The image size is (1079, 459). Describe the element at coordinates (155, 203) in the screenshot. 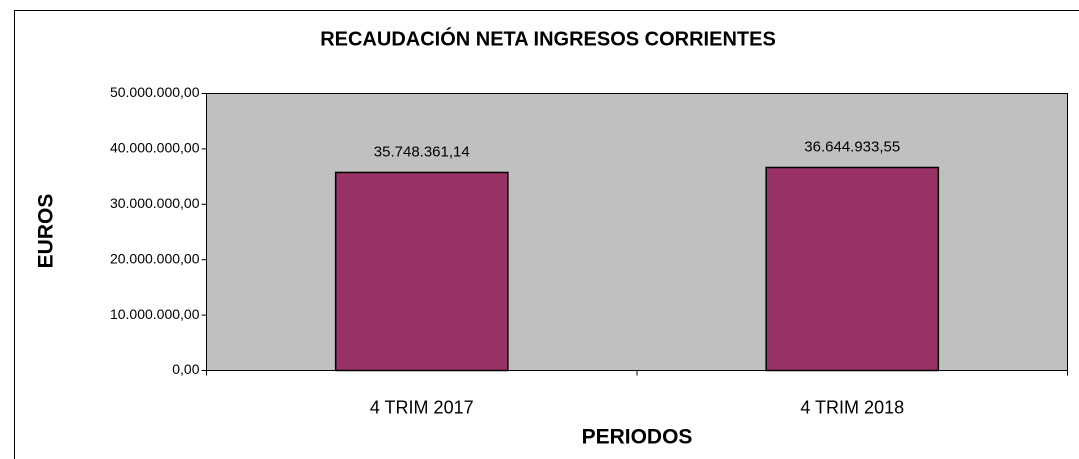

I see `y-tick-label: 30.000.000,00` at that location.